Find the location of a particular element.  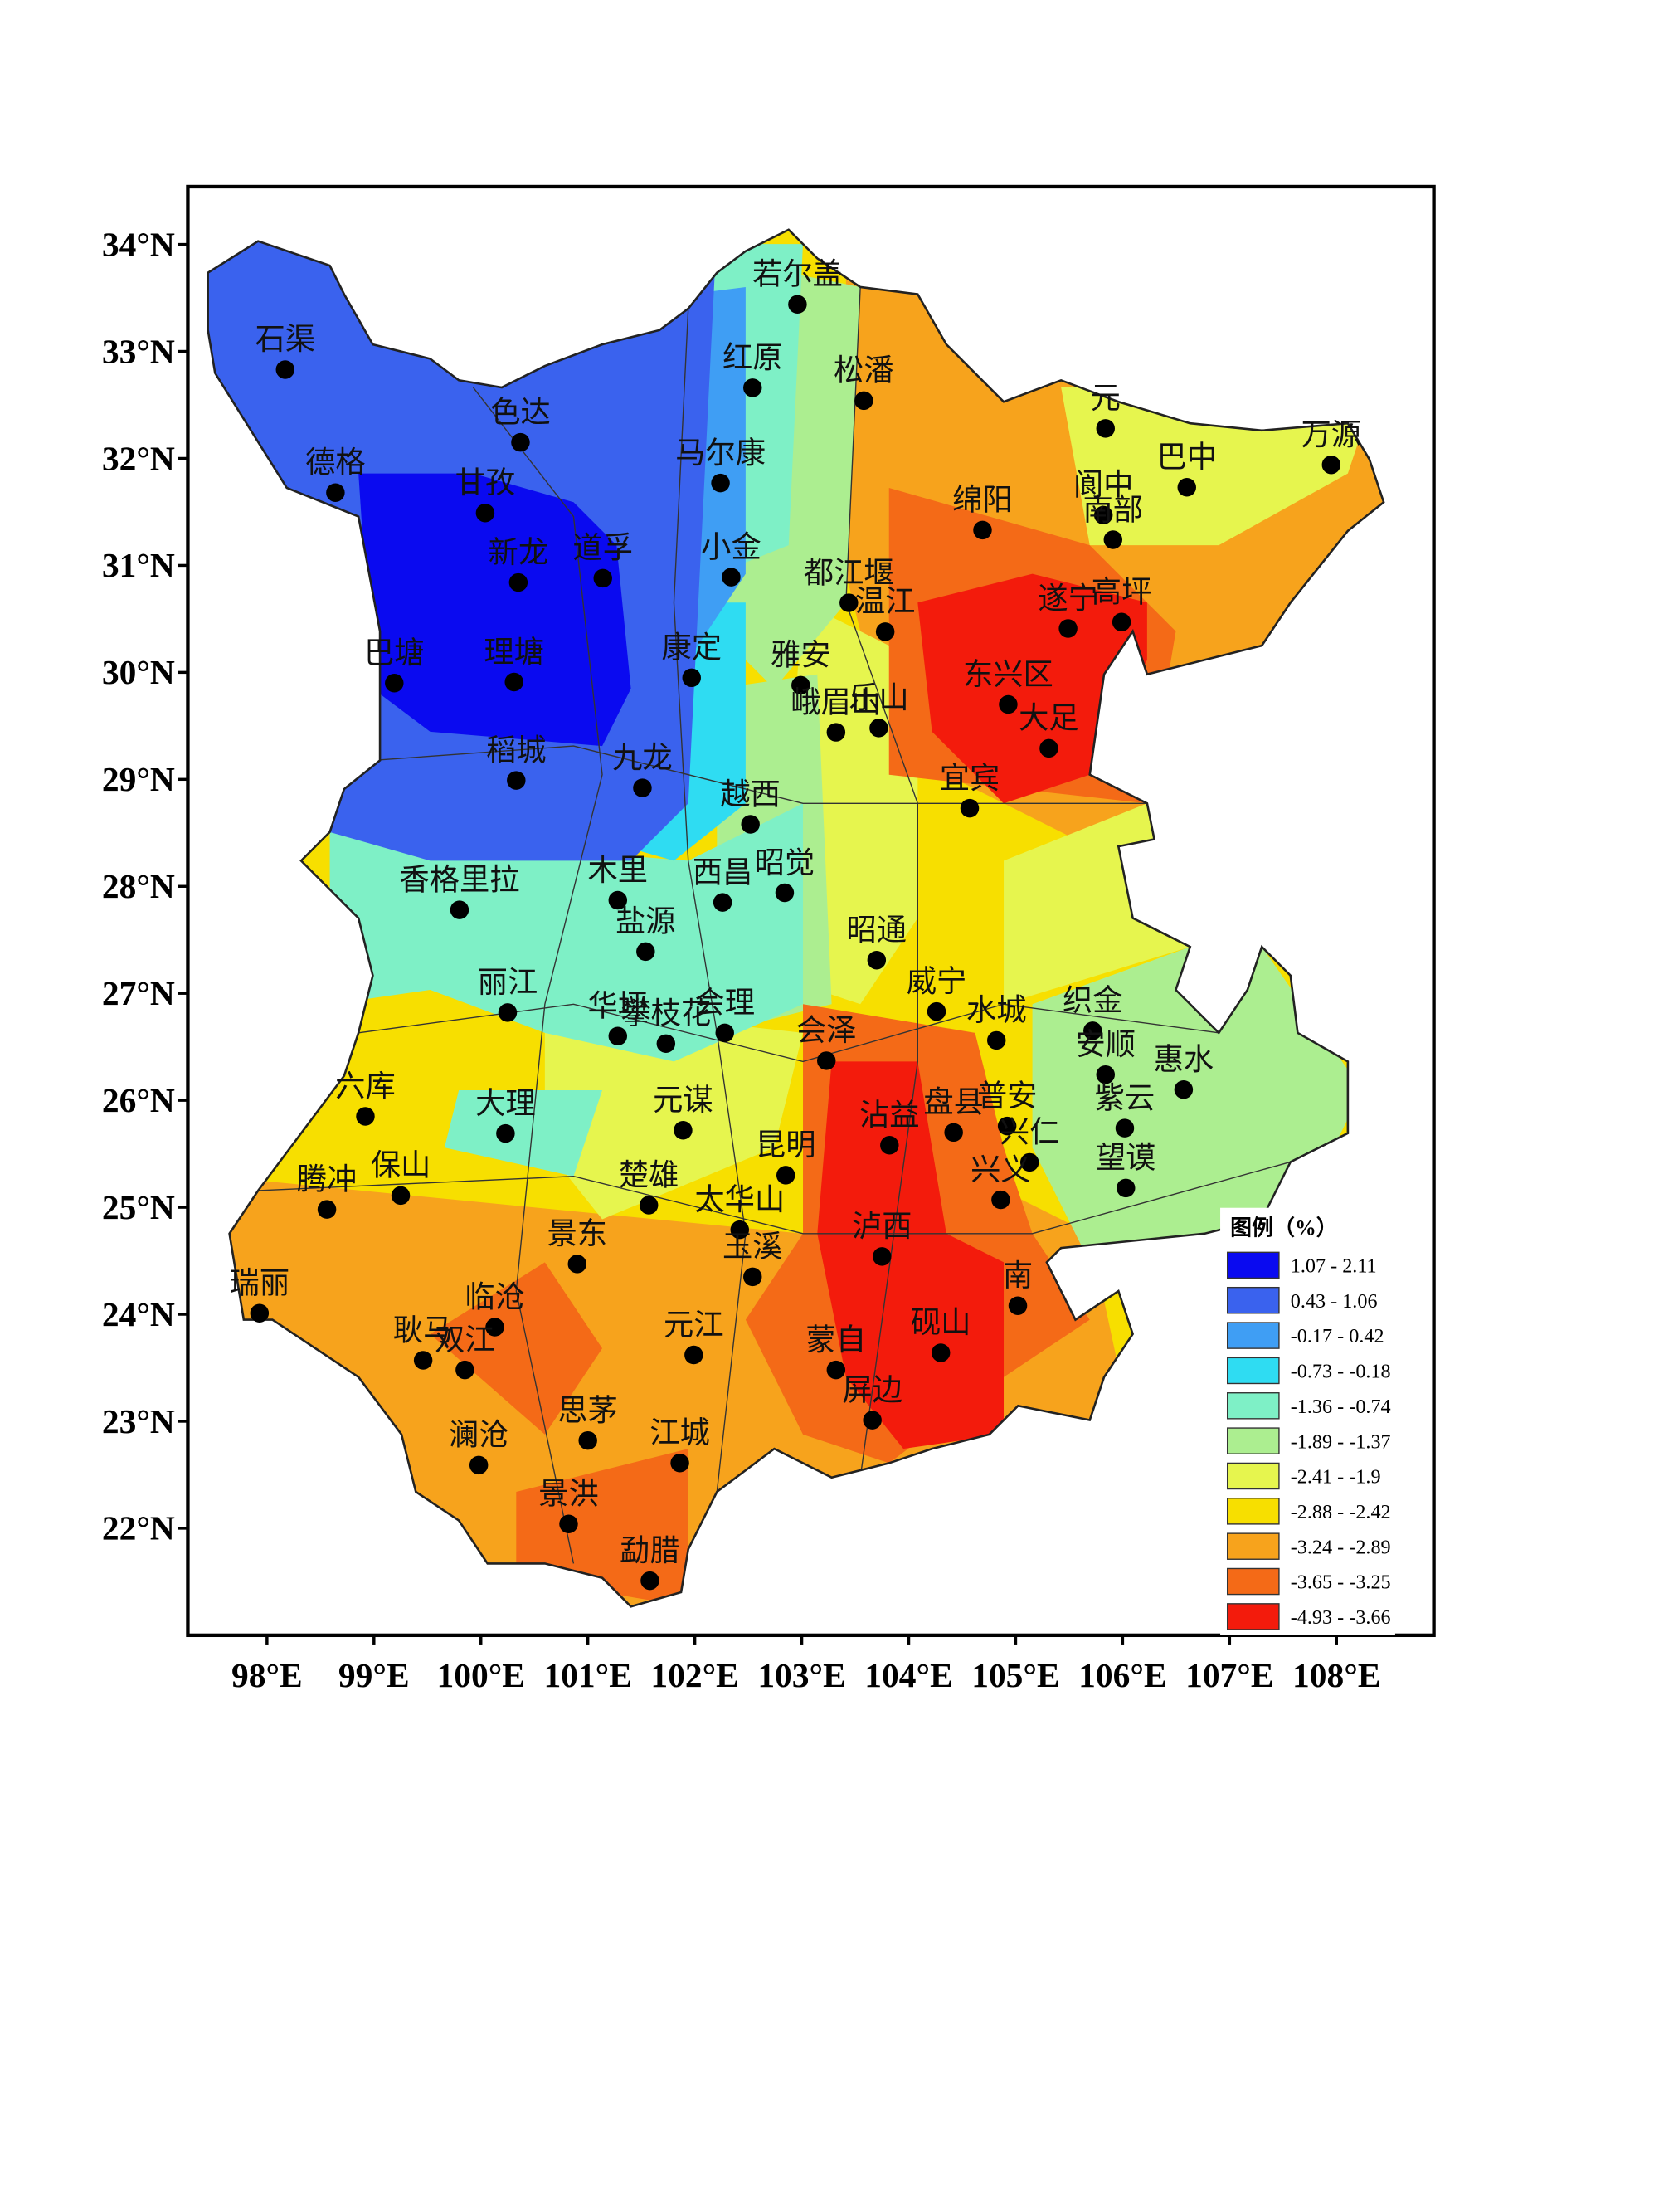

station-label: 瑞丽 is located at coordinates (260, 1283).